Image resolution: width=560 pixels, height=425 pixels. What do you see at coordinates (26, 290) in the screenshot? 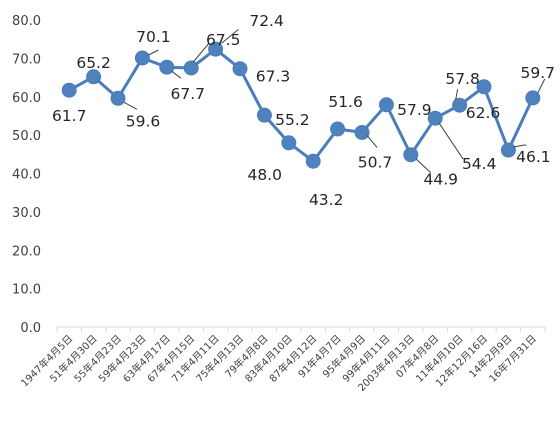
I see `y-tick-label: 10.0` at bounding box center [26, 290].